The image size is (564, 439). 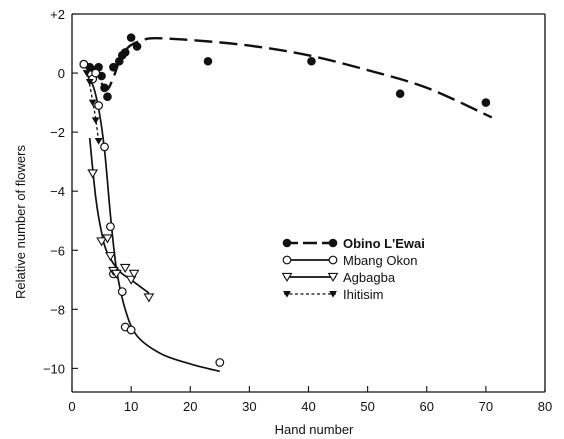 What do you see at coordinates (427, 406) in the screenshot?
I see `x-tick-label: 60` at bounding box center [427, 406].